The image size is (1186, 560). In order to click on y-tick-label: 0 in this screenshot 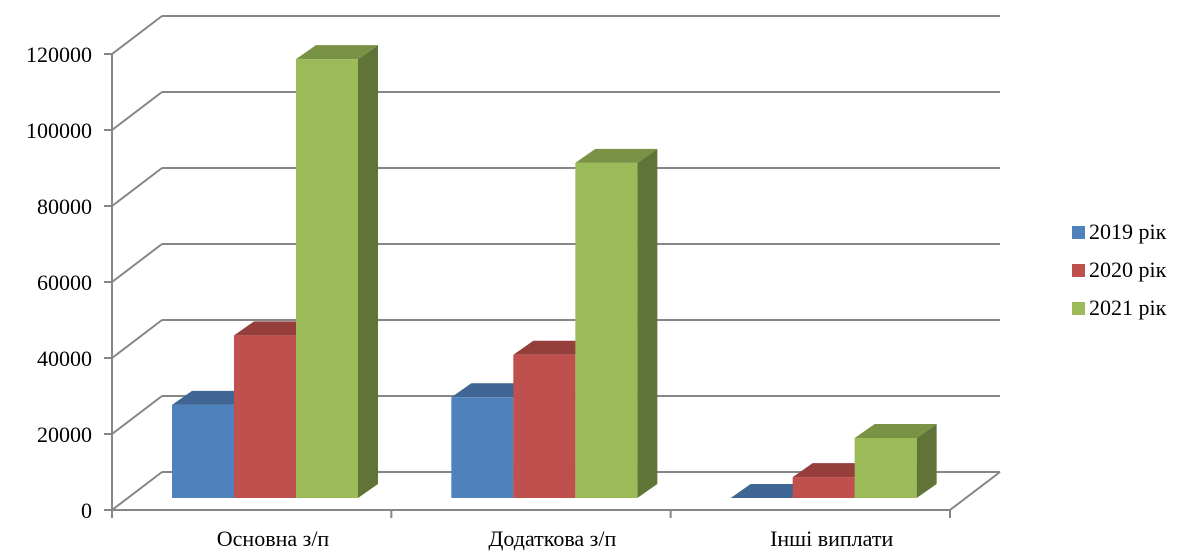, I will do `click(86, 510)`.